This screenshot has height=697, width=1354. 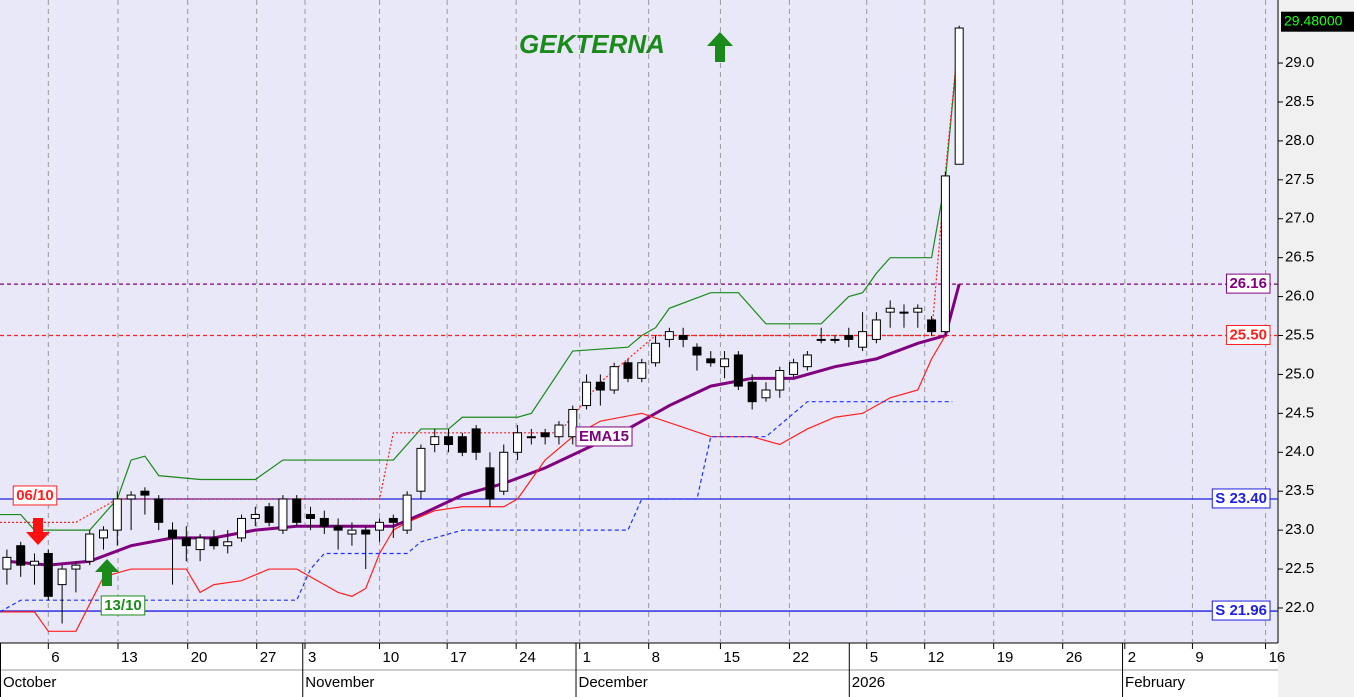 I want to click on chart-title: GEKTERNA, so click(x=592, y=44).